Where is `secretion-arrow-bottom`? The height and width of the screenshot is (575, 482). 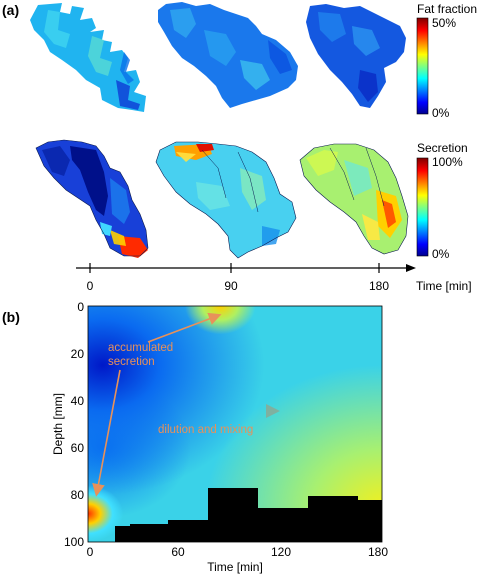
secretion-arrow-bottom is located at coordinates (106, 433).